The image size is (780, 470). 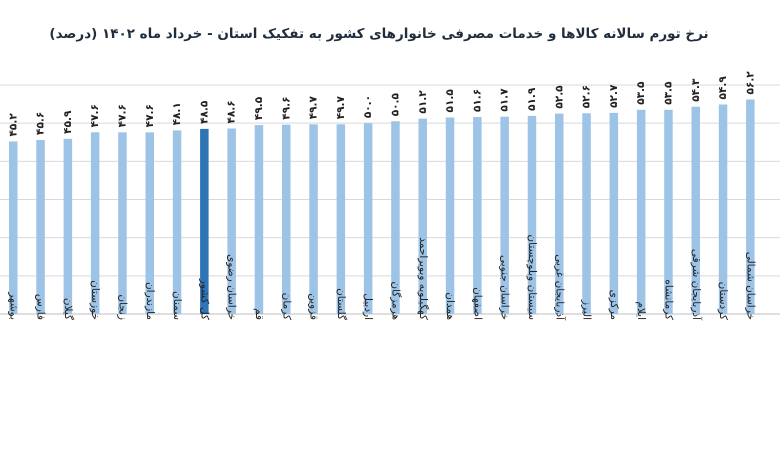 What do you see at coordinates (95, 300) in the screenshot?
I see `category-label: خوزستان` at bounding box center [95, 300].